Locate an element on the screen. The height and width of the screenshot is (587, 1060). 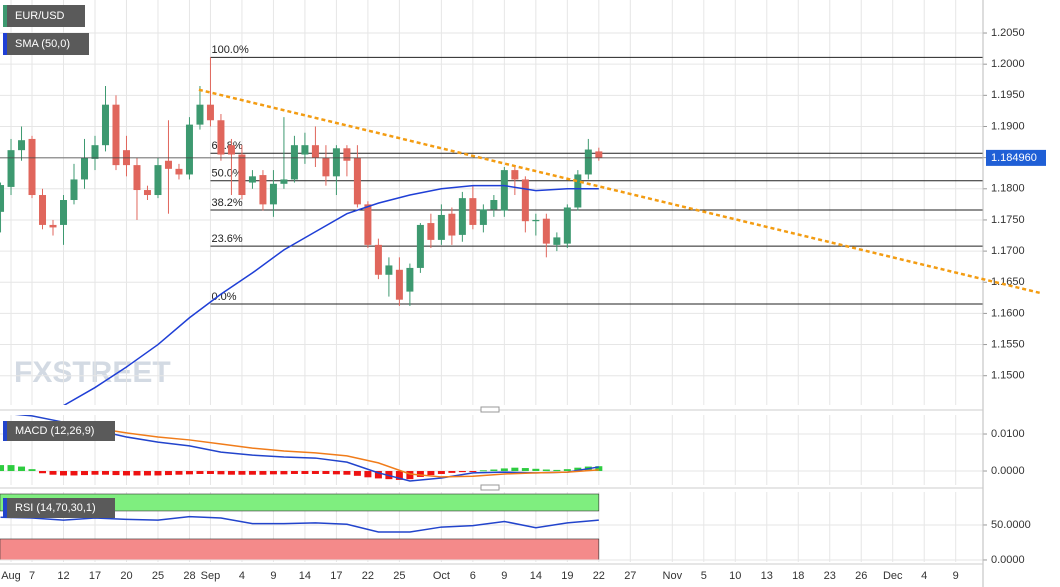
x-tick-label: 26 is located at coordinates (861, 576).